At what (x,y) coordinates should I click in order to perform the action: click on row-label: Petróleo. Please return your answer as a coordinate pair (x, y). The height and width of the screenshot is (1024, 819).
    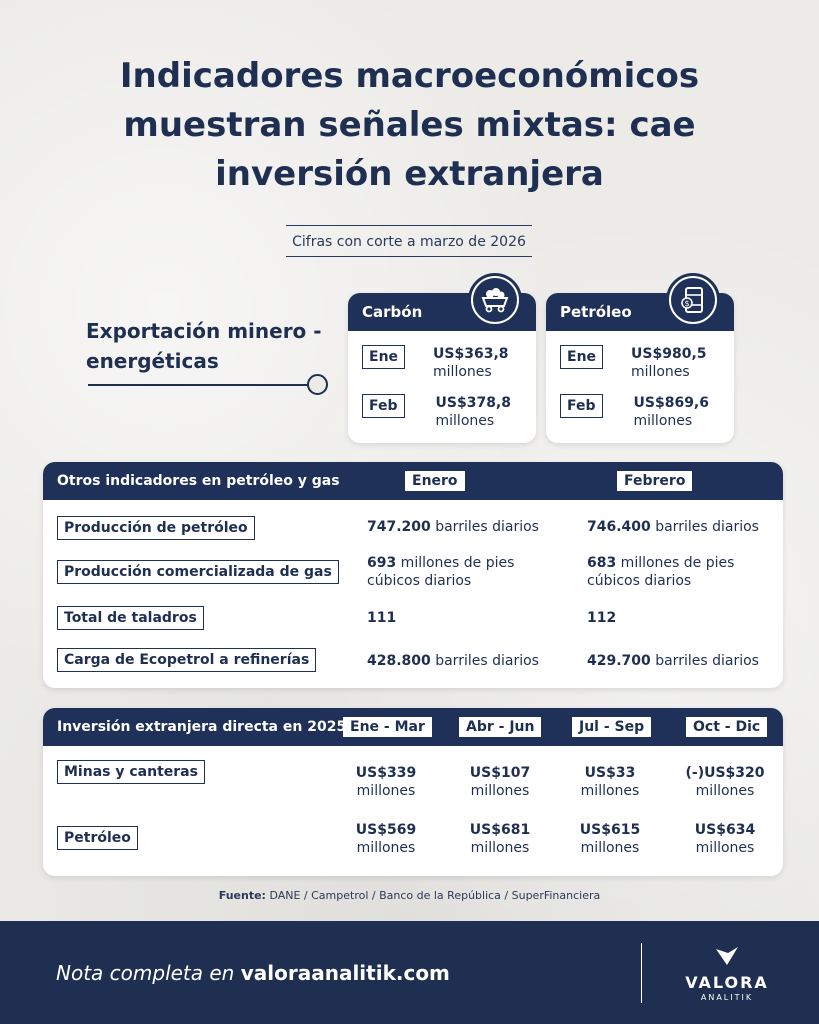
    Looking at the image, I should click on (97, 838).